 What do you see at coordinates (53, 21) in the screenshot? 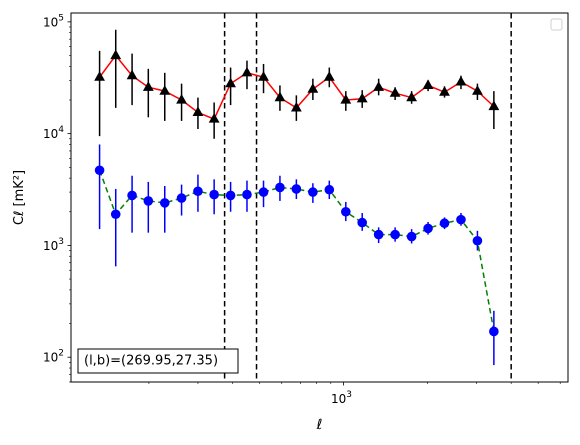
I see `y-tick-label: 10⁵` at bounding box center [53, 21].